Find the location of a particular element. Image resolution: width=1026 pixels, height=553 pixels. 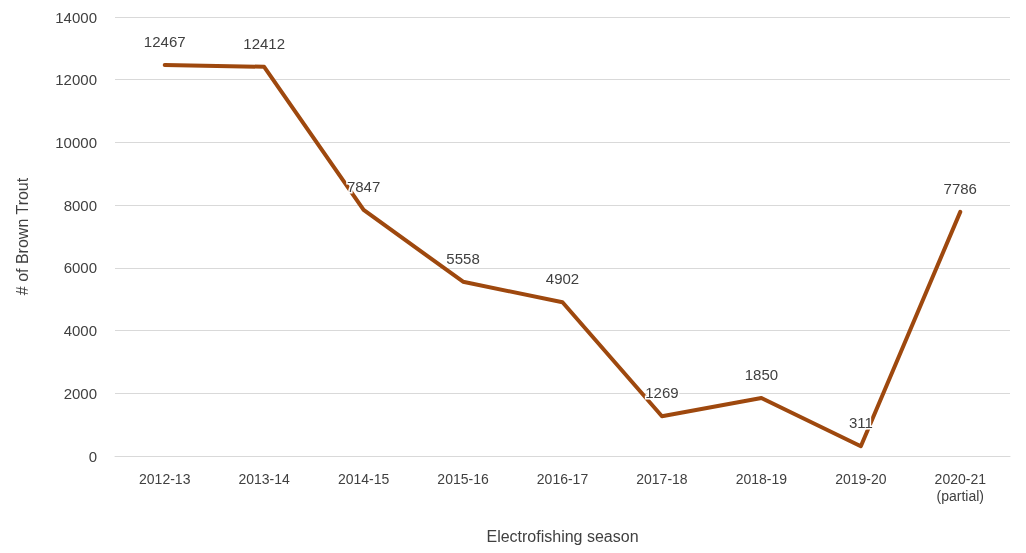

x-tick-label: 2014-15 is located at coordinates (363, 478).